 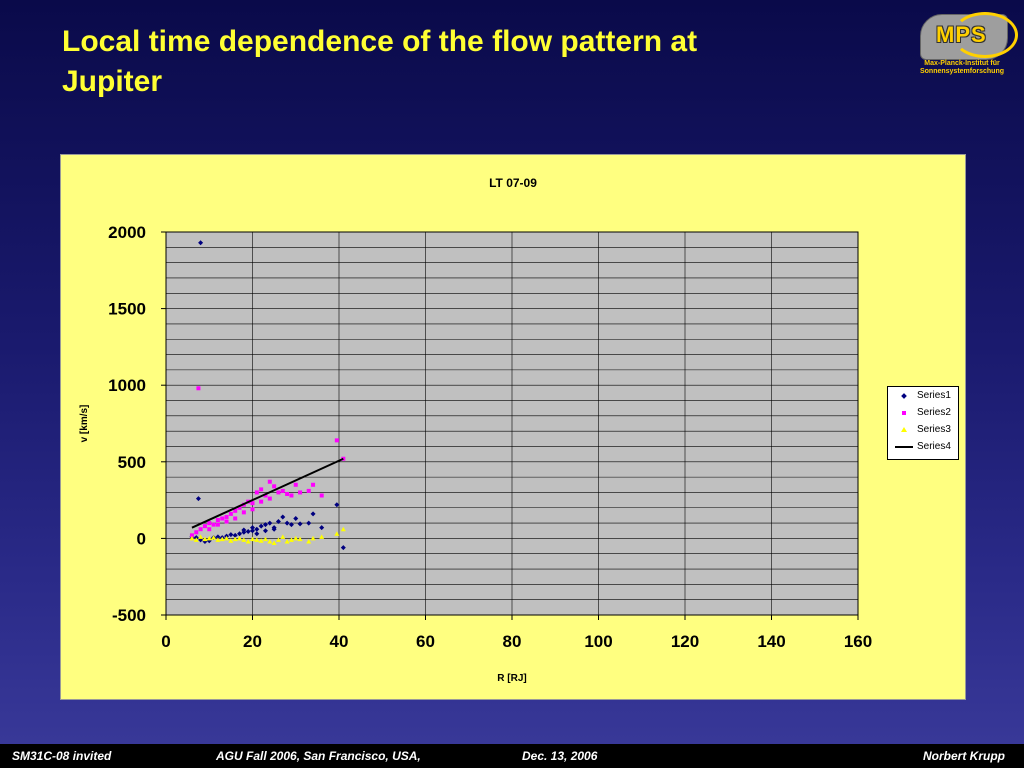 I want to click on x-tick-label: 40, so click(x=339, y=641).